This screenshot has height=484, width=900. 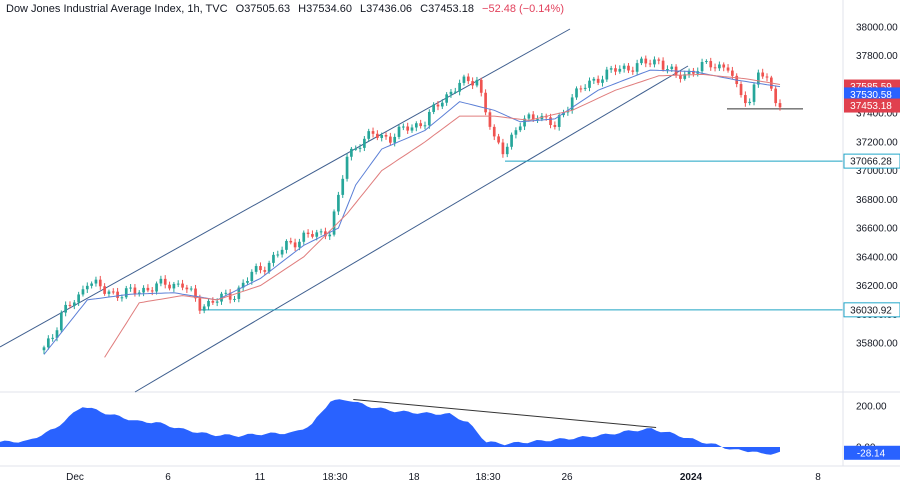 I want to click on price-tick-label: 35800.00, so click(x=877, y=344).